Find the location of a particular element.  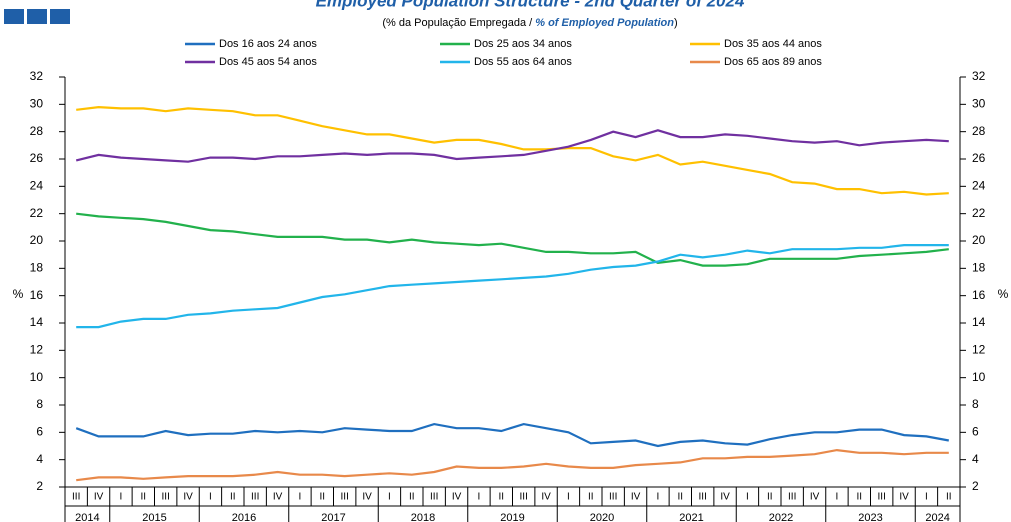

x-group-label: 2021 is located at coordinates (691, 517).